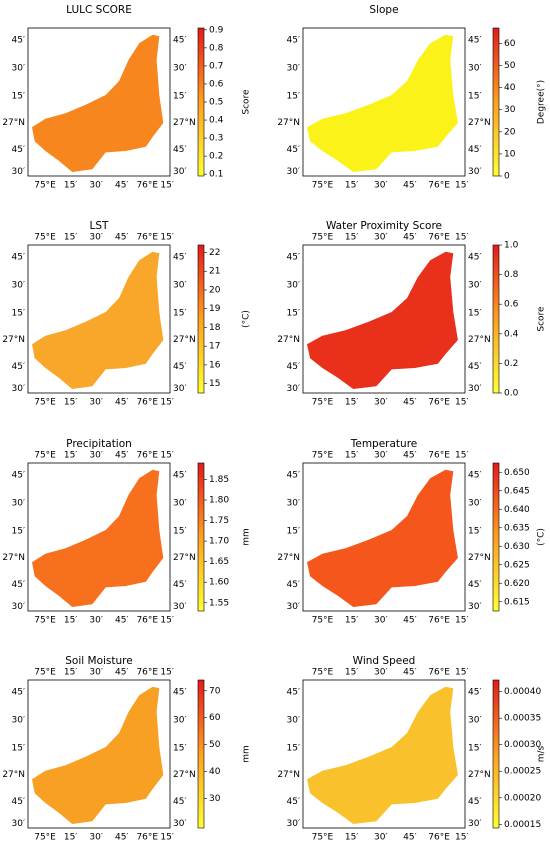  I want to click on panel-title: LST, so click(100, 226).